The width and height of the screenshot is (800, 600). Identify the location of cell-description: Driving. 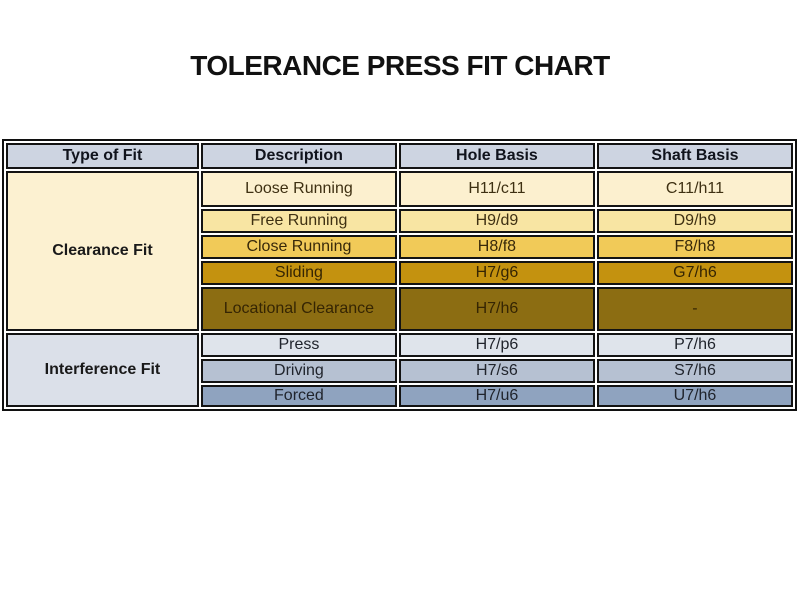
(298, 371).